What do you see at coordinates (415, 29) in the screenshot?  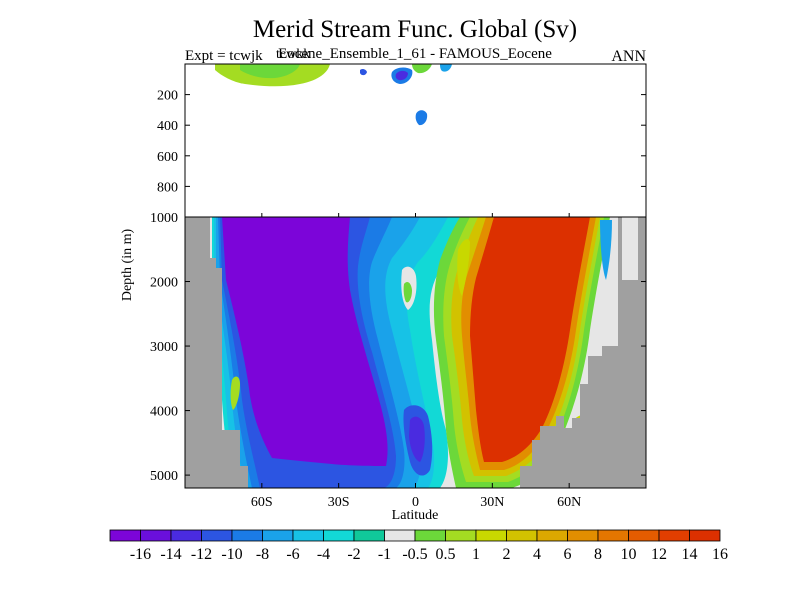 I see `chart-title: Merid Stream Func. Global (Sv)` at bounding box center [415, 29].